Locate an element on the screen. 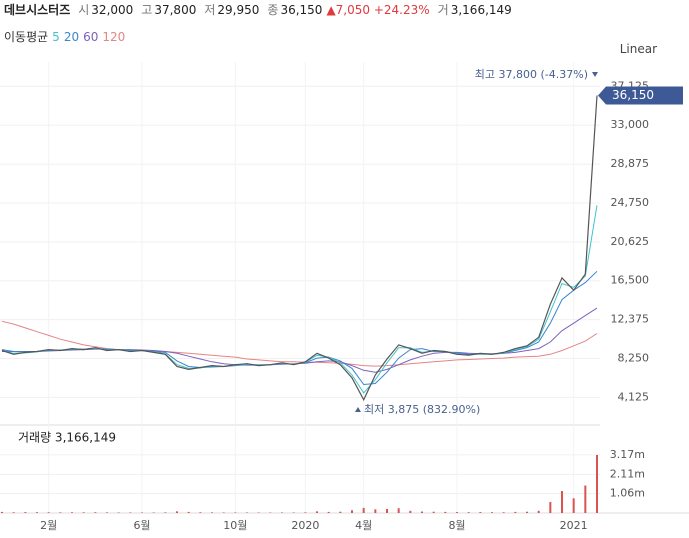 The image size is (689, 538). change: ▲7,050 +24.23% is located at coordinates (378, 10).